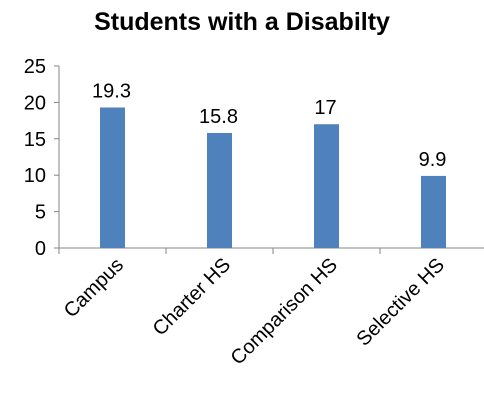  I want to click on y-tick-label: 20, so click(35, 103).